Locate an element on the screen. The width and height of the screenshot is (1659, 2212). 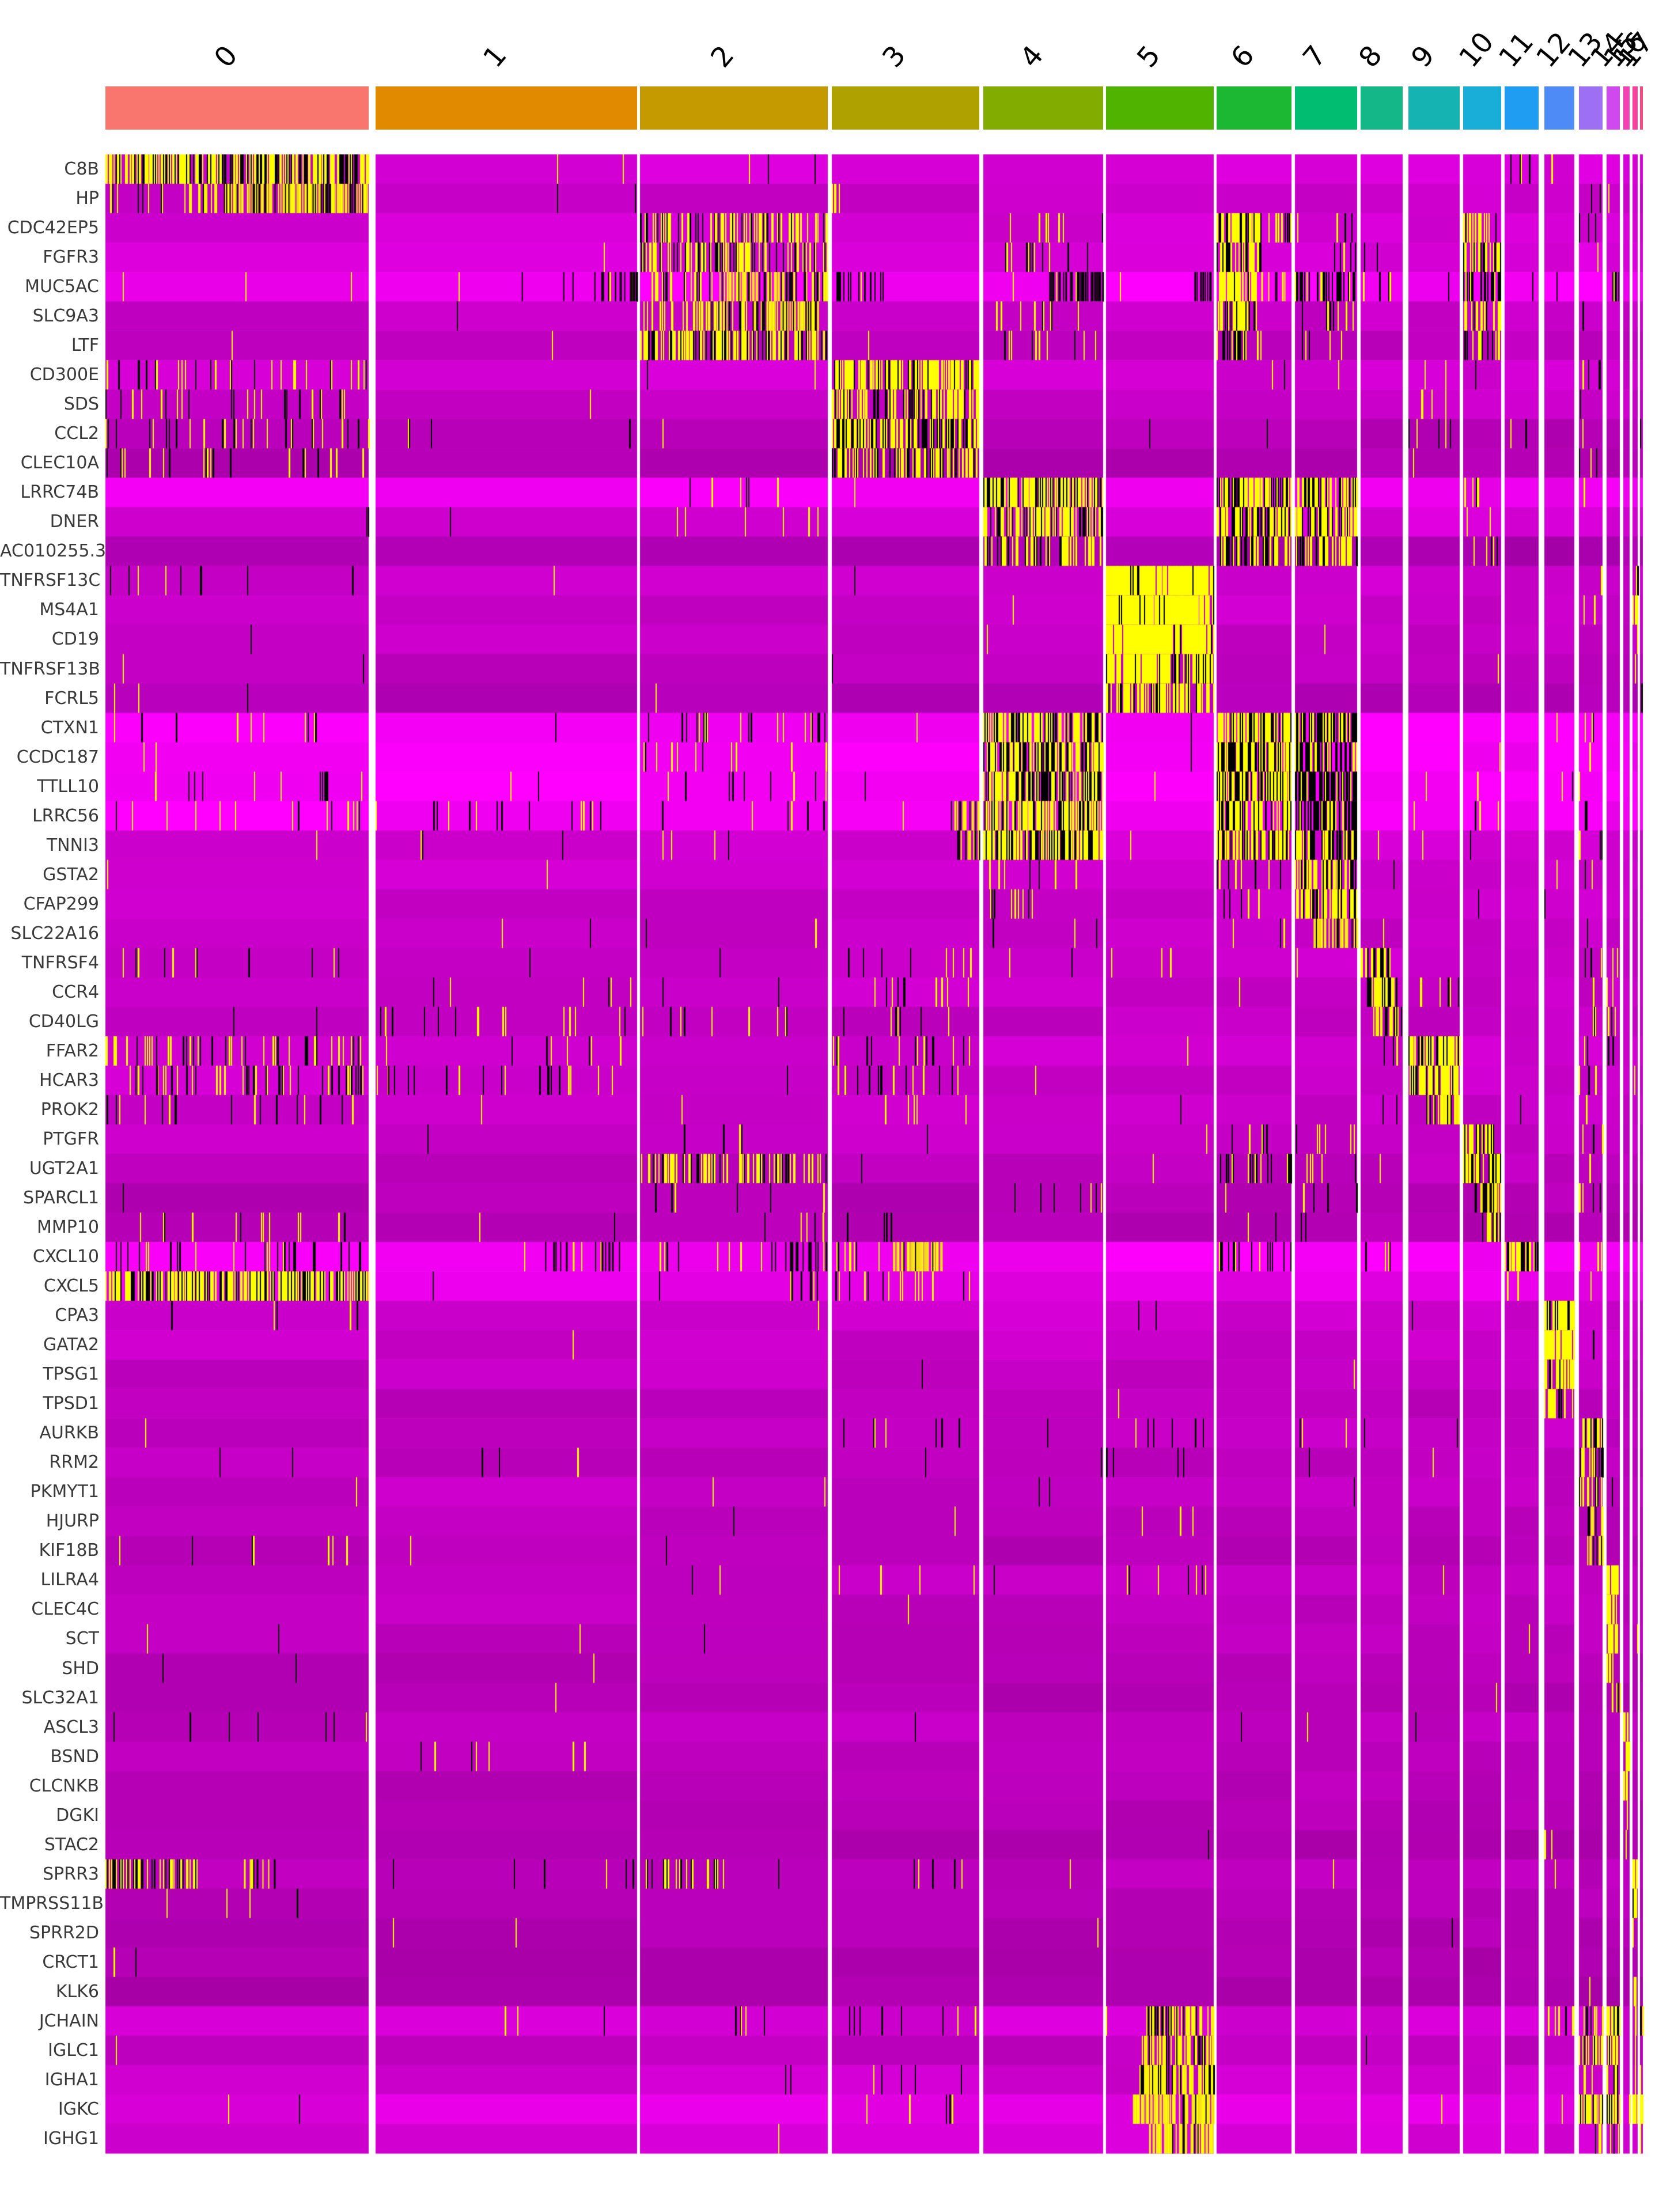
gene-label-TPSG1: TPSG1 is located at coordinates (71, 1374).